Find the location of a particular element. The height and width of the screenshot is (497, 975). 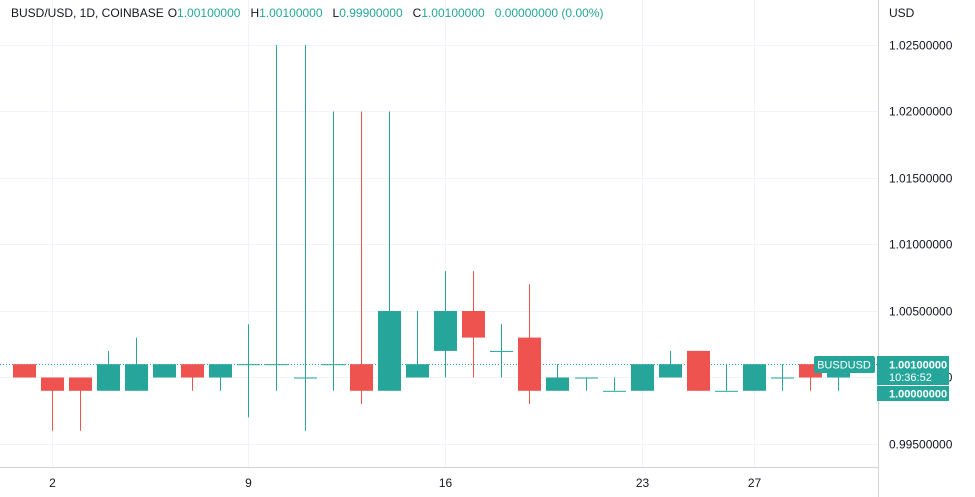

high-value: 1.00100000 is located at coordinates (291, 13).